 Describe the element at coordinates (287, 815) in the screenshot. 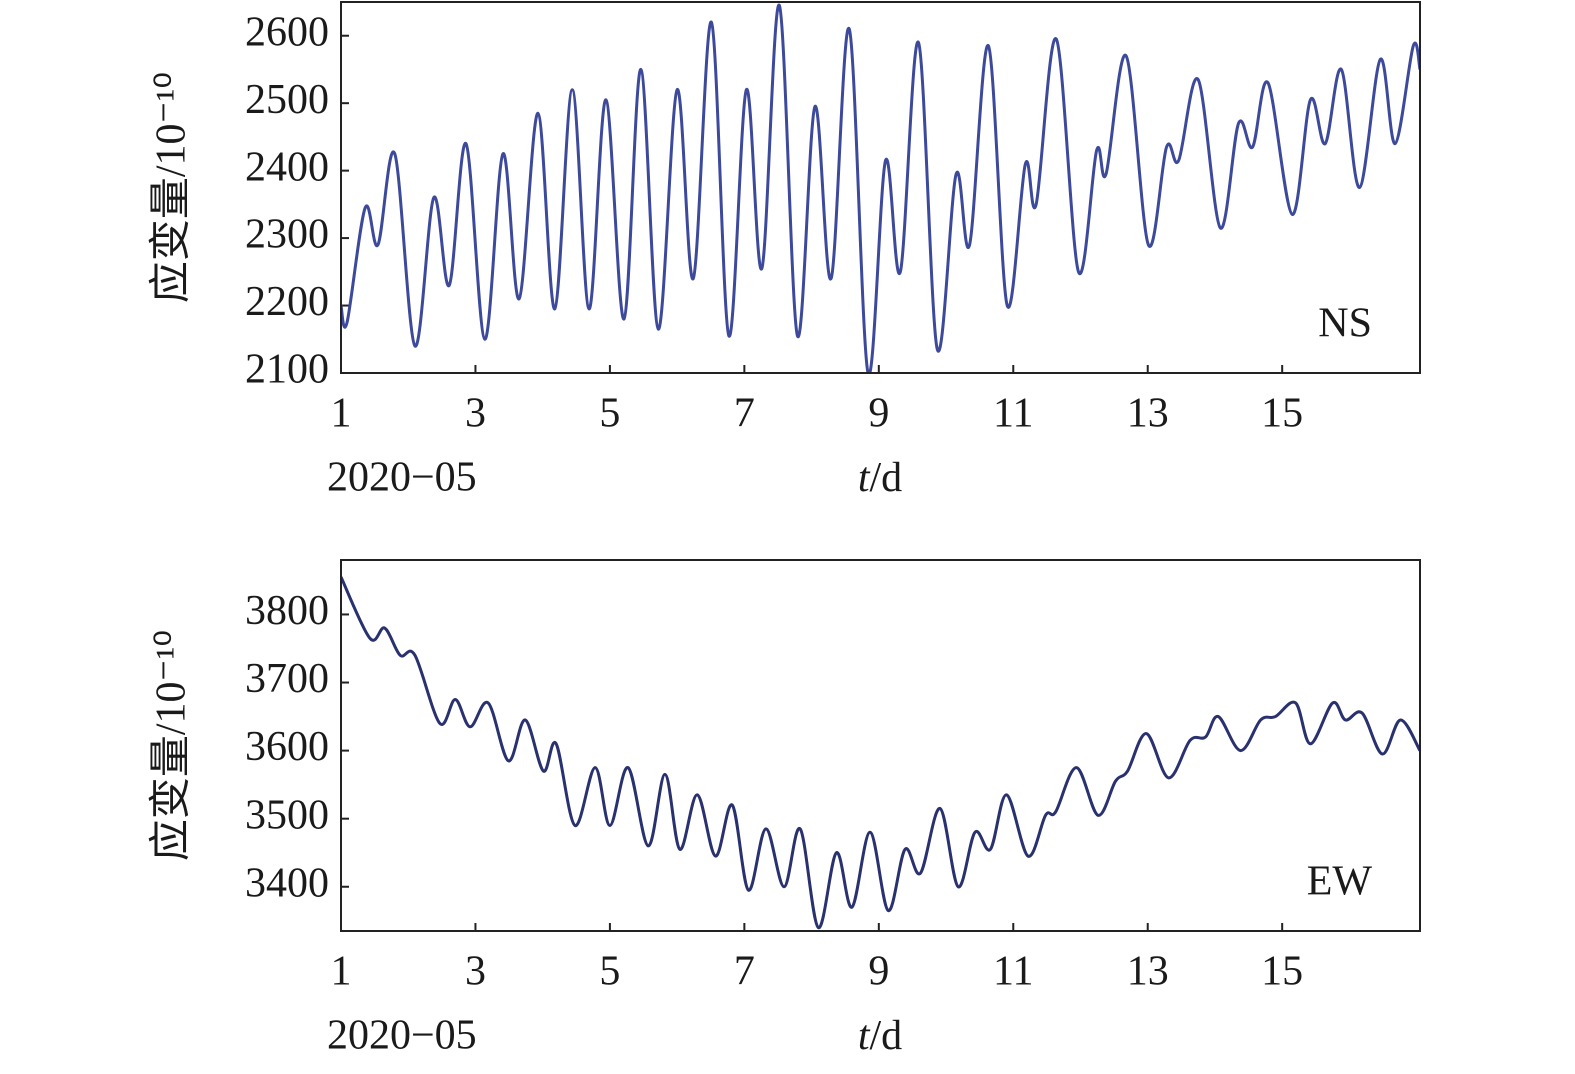

I see `y-tick-label: 3500` at that location.